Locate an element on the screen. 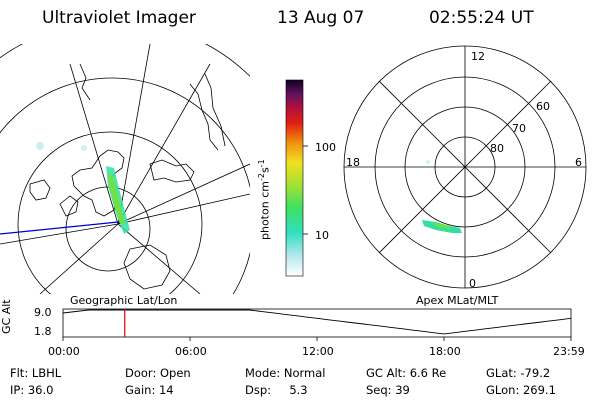  info-seq: Seq: 39 is located at coordinates (388, 390).